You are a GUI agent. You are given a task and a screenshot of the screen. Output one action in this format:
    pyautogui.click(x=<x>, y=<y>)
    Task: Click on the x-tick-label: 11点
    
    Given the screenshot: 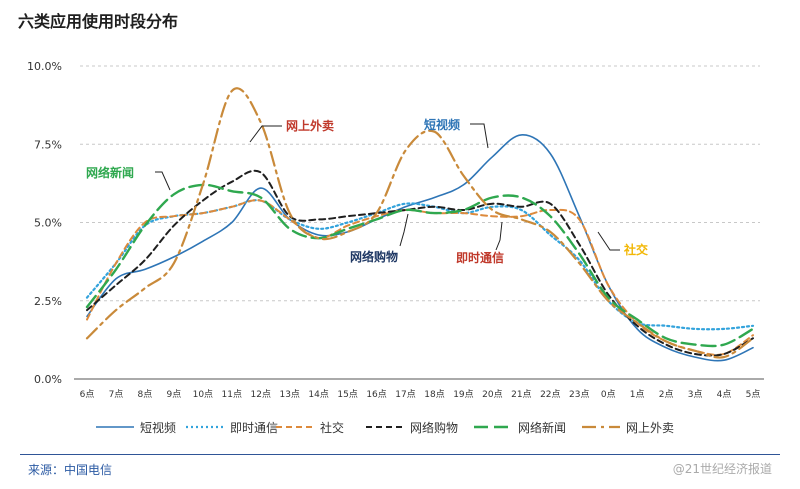 What is the action you would take?
    pyautogui.click(x=232, y=394)
    